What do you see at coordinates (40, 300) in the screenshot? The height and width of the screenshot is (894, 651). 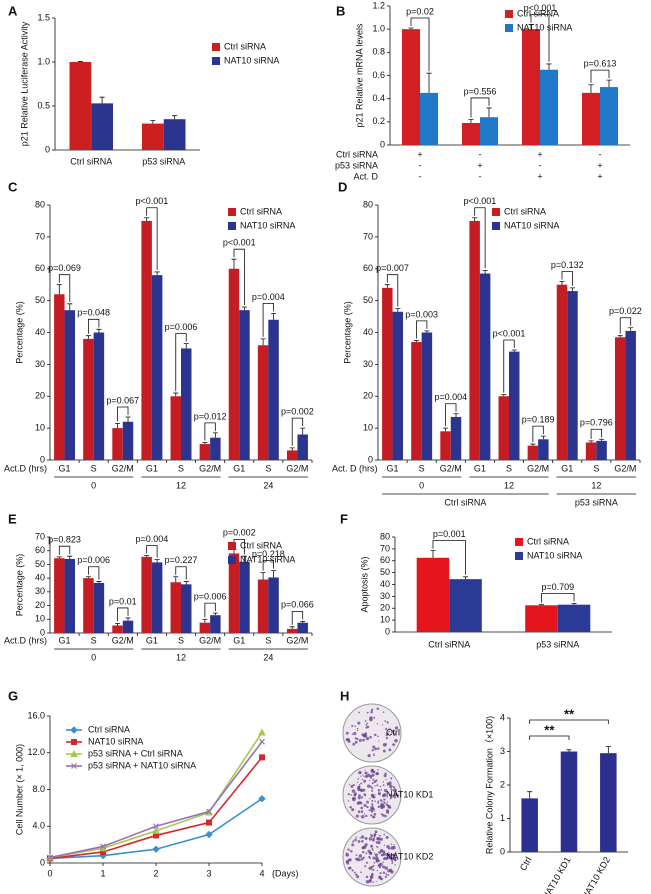 I see `y-tick-label: 50` at bounding box center [40, 300].